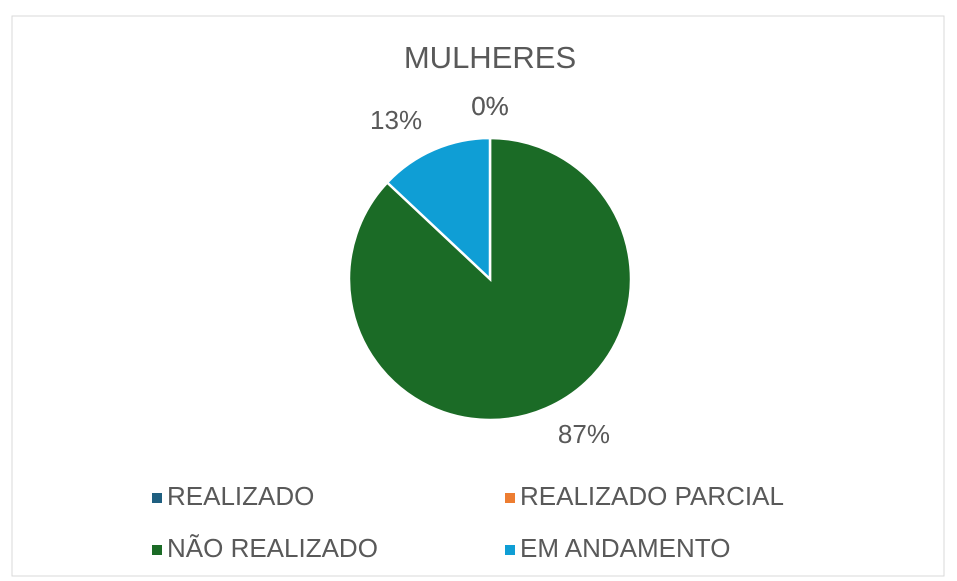 Image resolution: width=957 pixels, height=581 pixels. I want to click on chart-title: MULHERES, so click(490, 57).